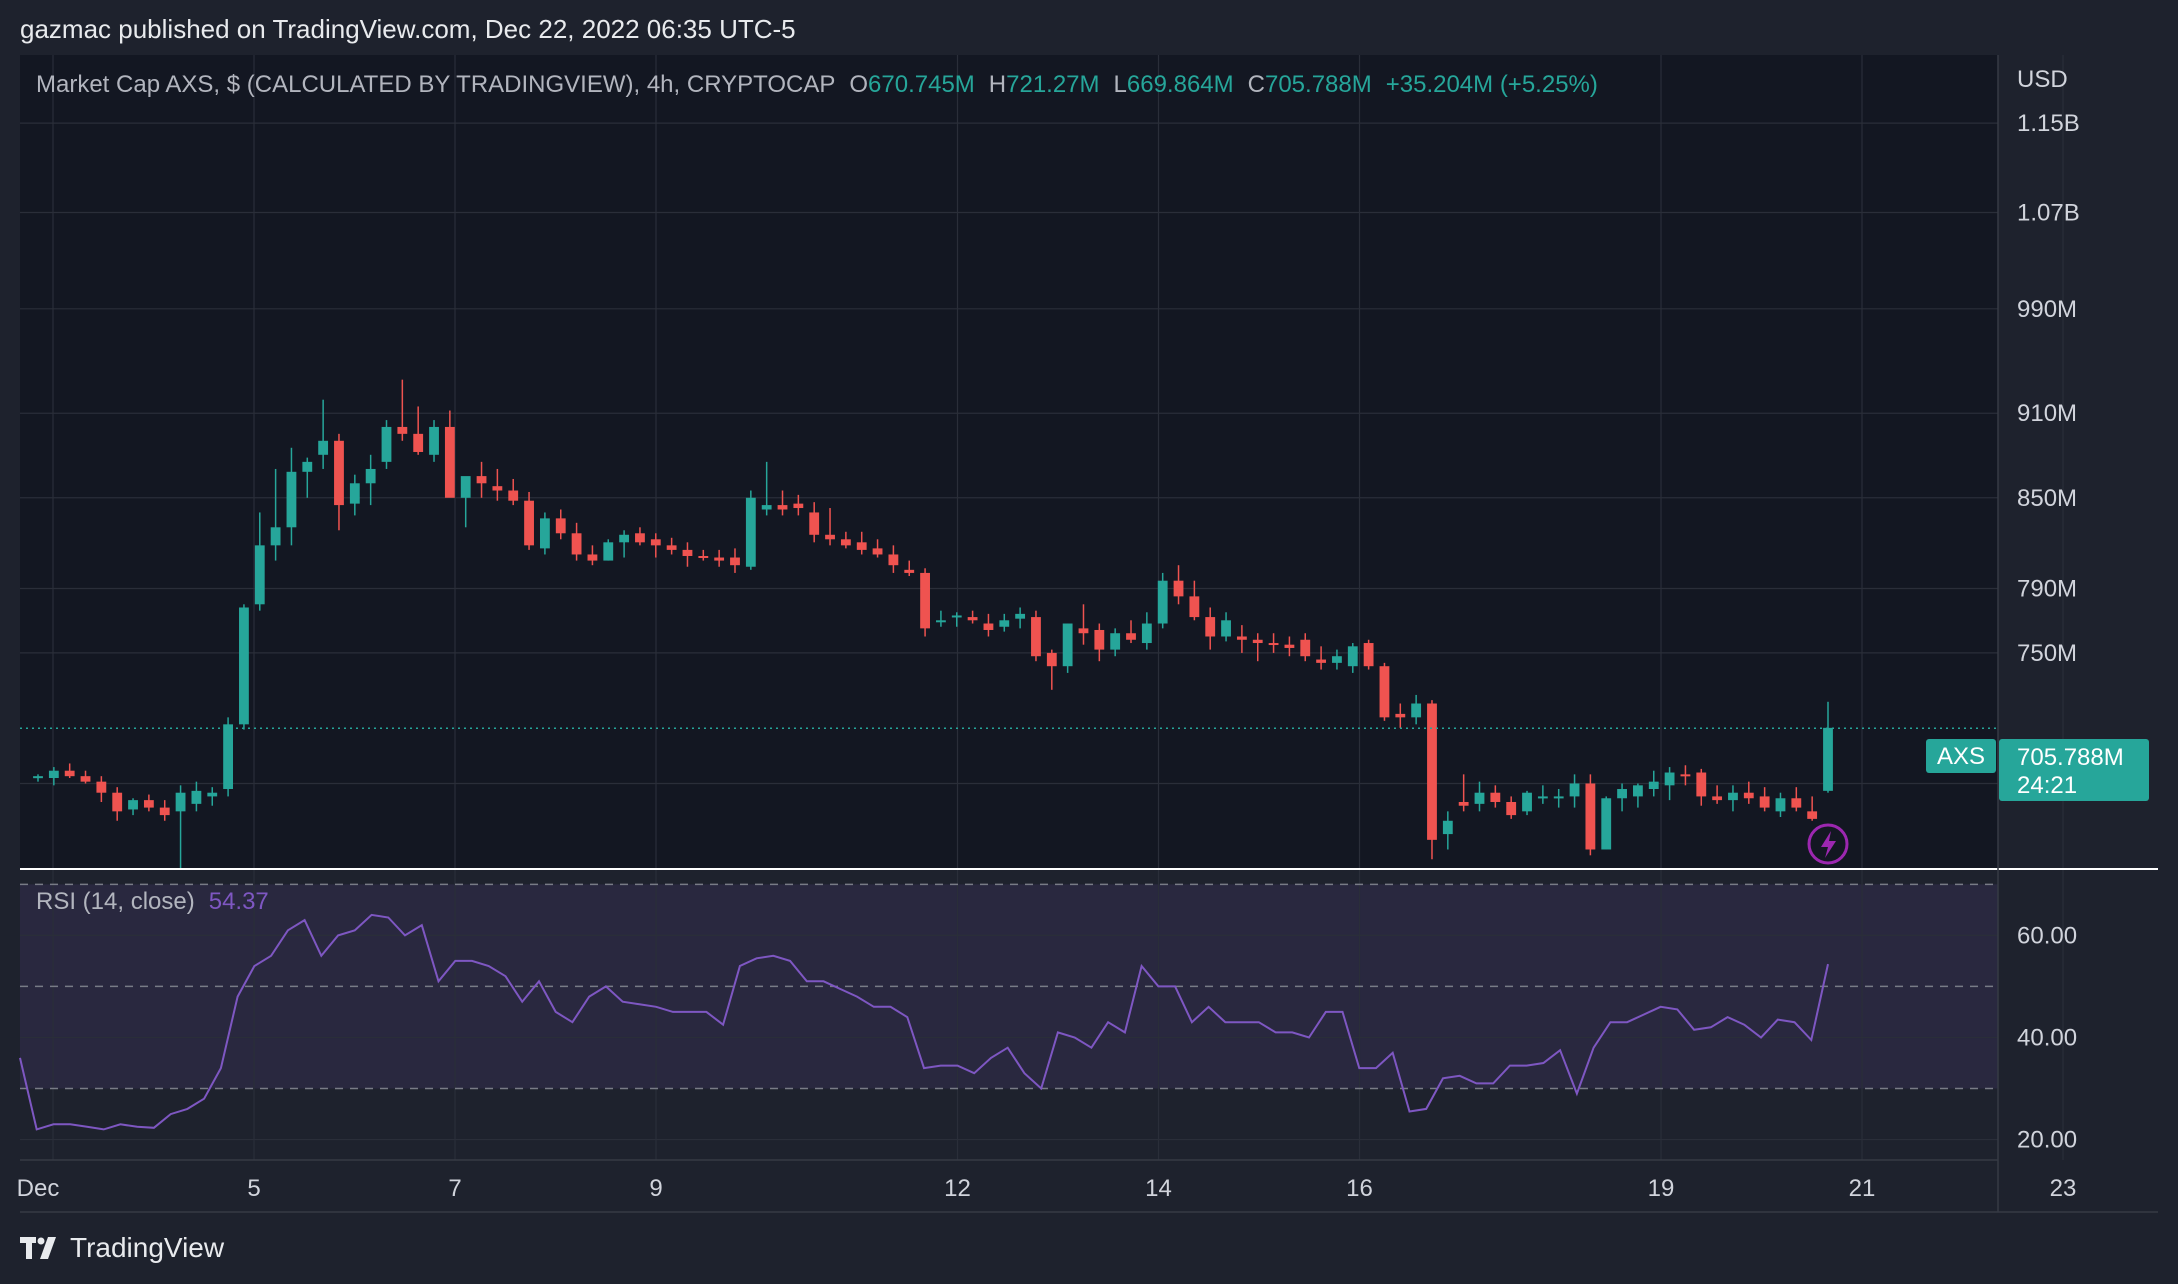 Image resolution: width=2178 pixels, height=1284 pixels. What do you see at coordinates (921, 84) in the screenshot?
I see `legend-open-value: 670.745M` at bounding box center [921, 84].